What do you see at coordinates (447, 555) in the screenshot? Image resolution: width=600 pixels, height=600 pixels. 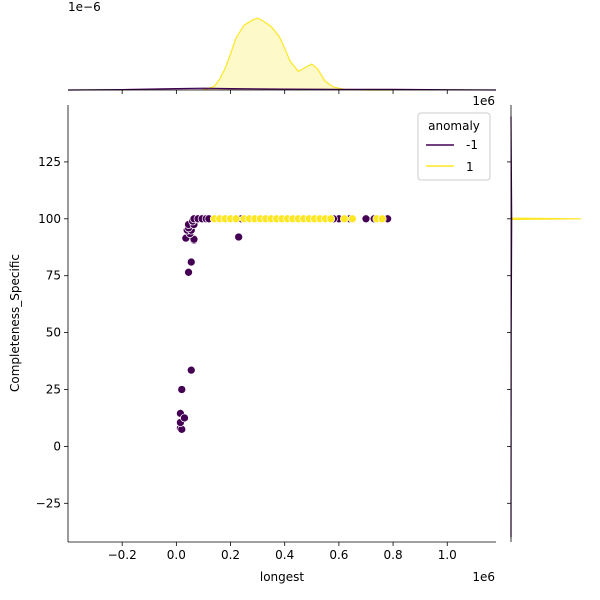 I see `x-tick-label: 1.0` at bounding box center [447, 555].